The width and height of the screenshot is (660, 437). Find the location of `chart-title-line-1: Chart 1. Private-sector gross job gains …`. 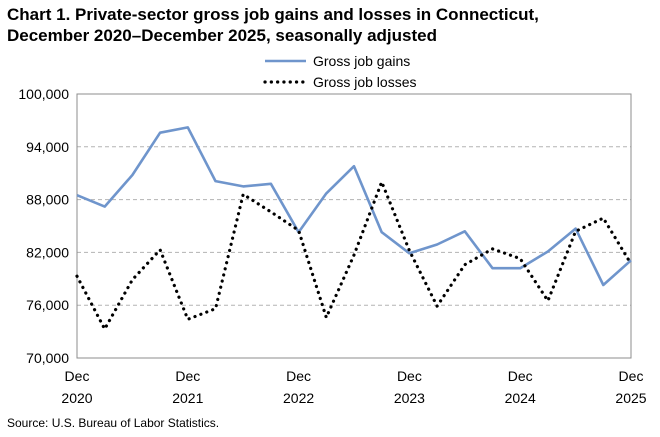

chart-title-line-1: Chart 1. Private-sector gross job gains … is located at coordinates (273, 14).